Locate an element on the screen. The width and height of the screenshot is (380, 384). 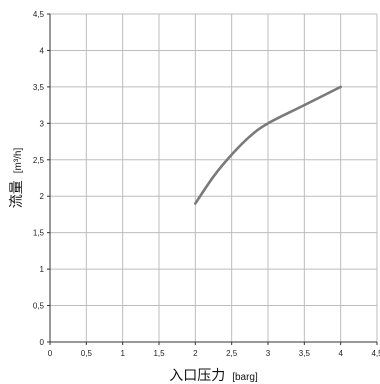
y-axis-title: 流量 [m³/h] is located at coordinates (16, 178).